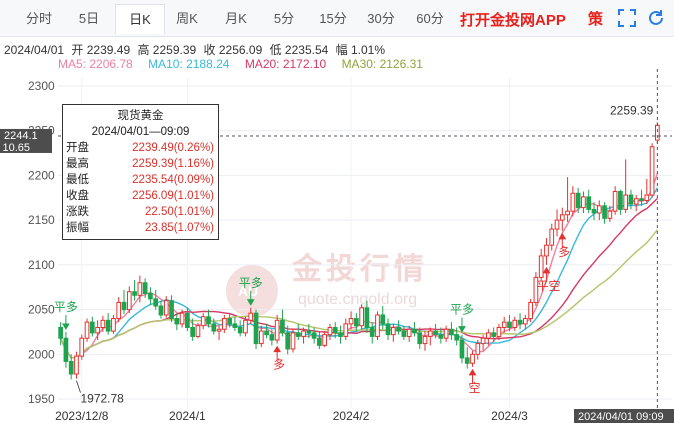  I want to click on strategy-button: 策, so click(596, 19).